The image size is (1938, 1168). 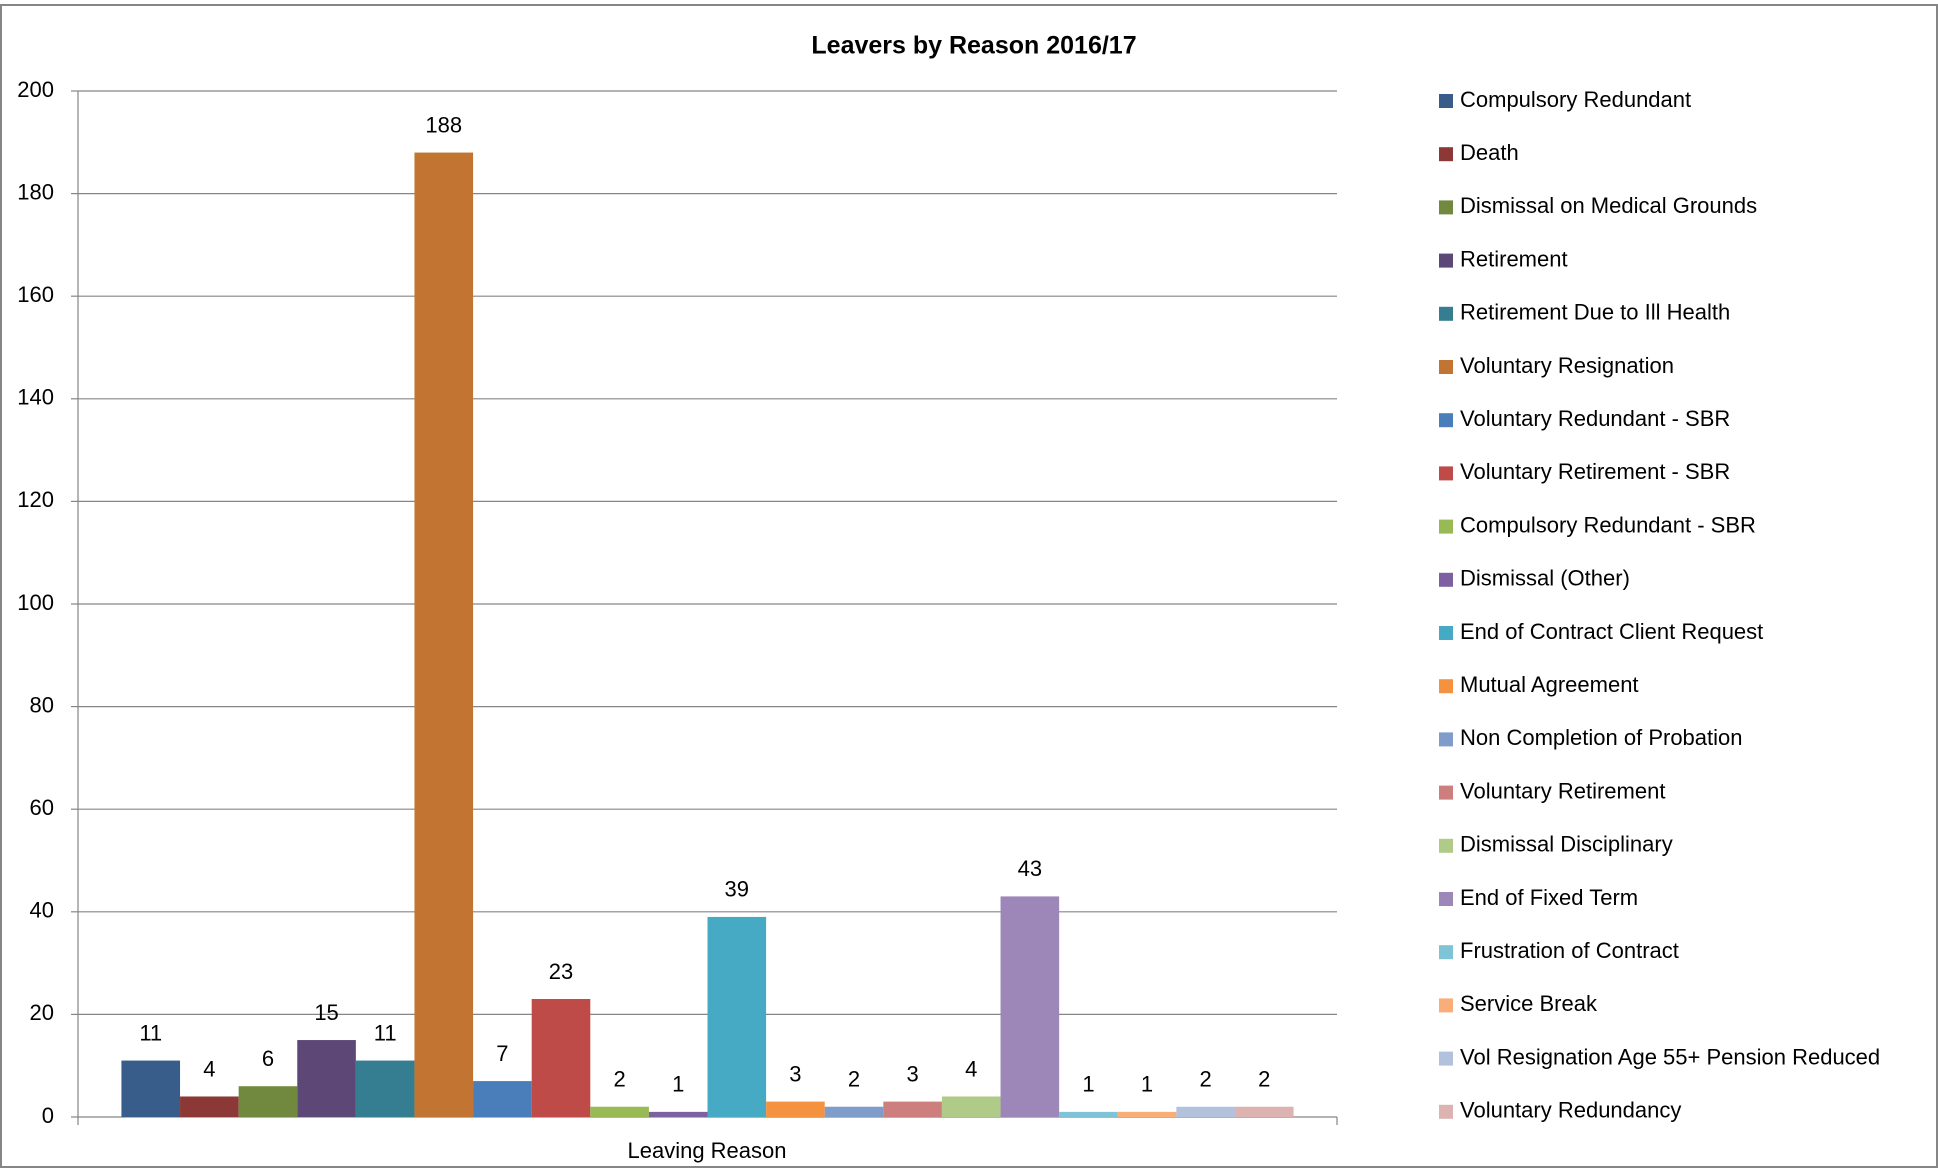 I want to click on legend-label: Mutual Agreement, so click(x=1549, y=684).